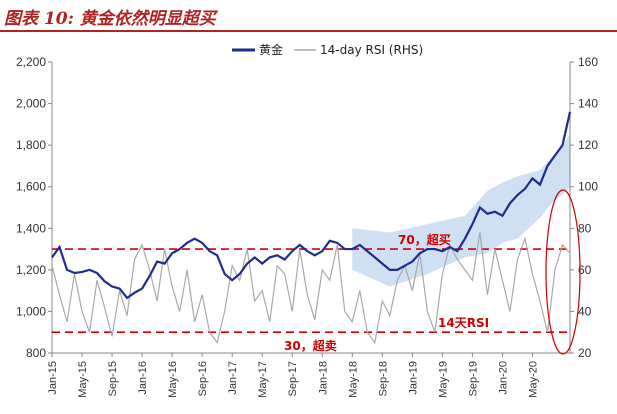  What do you see at coordinates (31, 311) in the screenshot?
I see `left-tick-label: 1,000` at bounding box center [31, 311].